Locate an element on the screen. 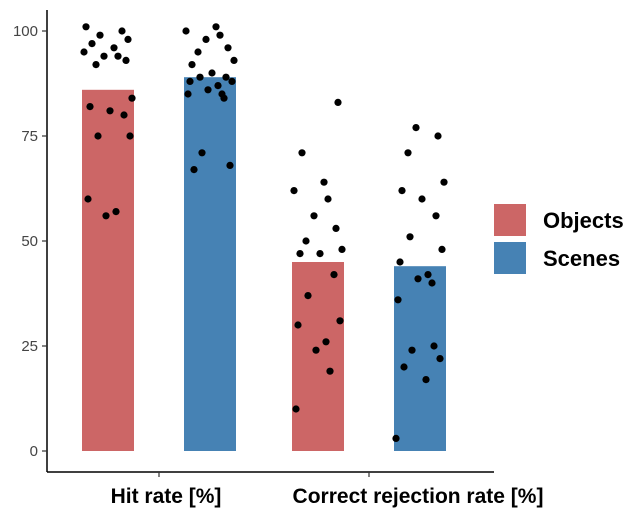 This screenshot has height=513, width=641. y-tick-label: 75 is located at coordinates (29, 136).